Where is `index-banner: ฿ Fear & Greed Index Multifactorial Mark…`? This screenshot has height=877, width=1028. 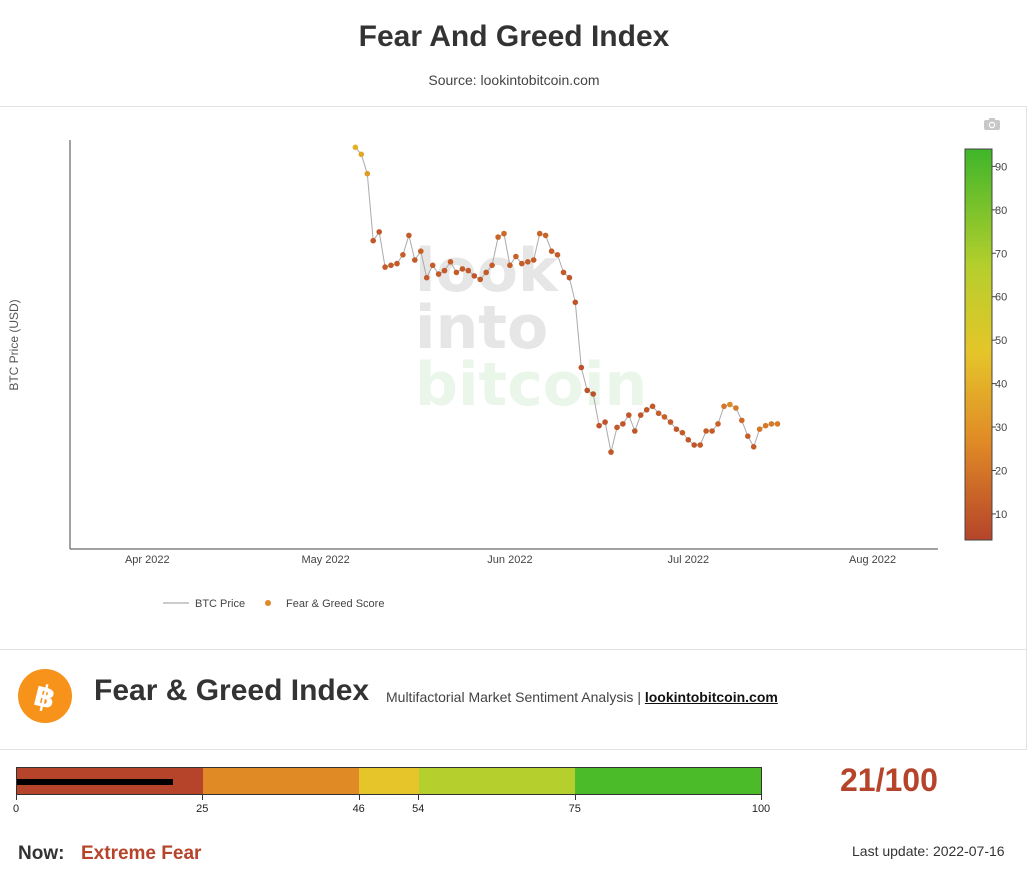 index-banner: ฿ Fear & Greed Index Multifactorial Mark… is located at coordinates (513, 699).